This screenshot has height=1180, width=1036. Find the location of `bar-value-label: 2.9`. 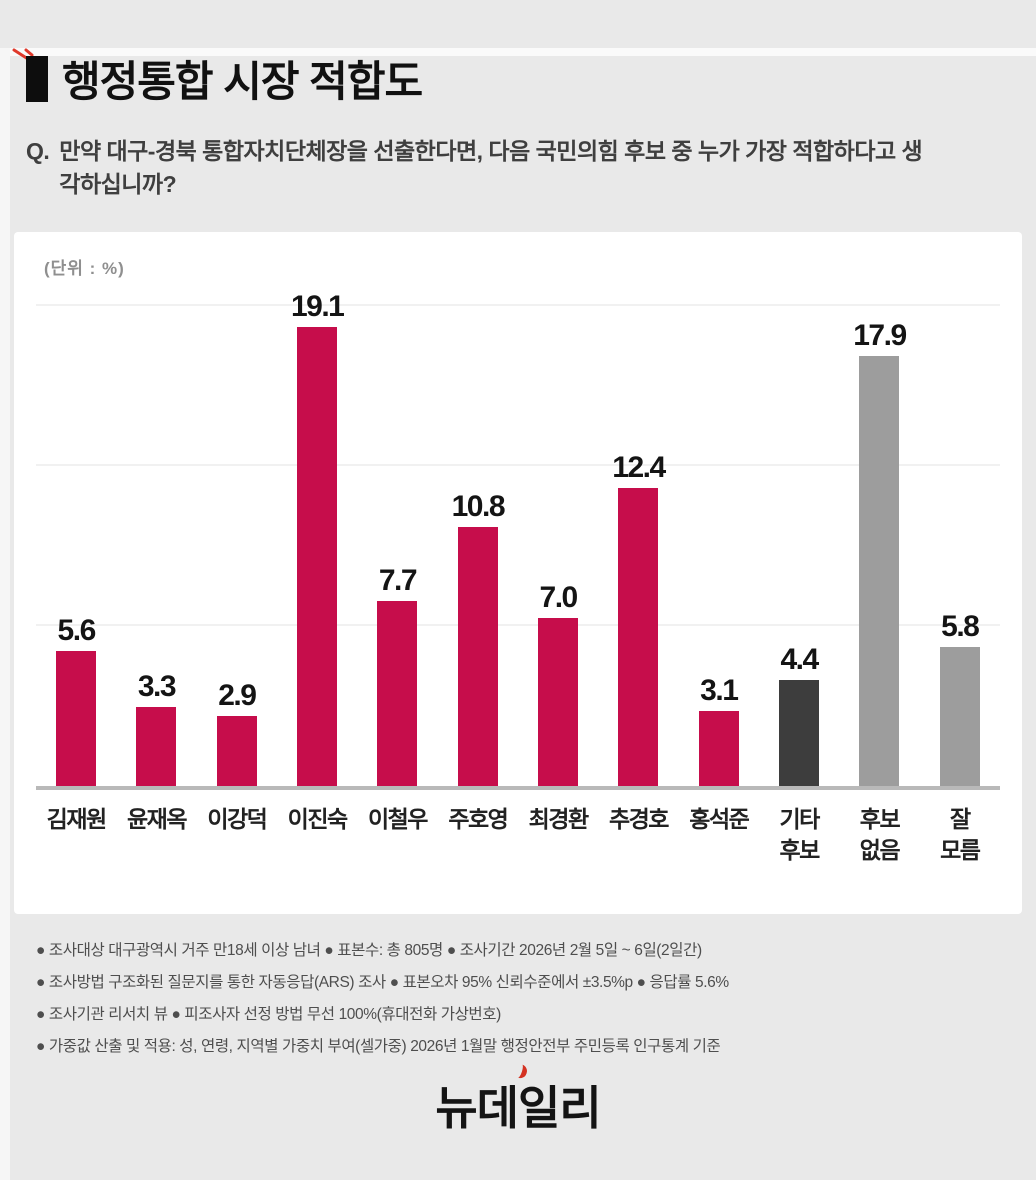

bar-value-label: 2.9 is located at coordinates (237, 696).